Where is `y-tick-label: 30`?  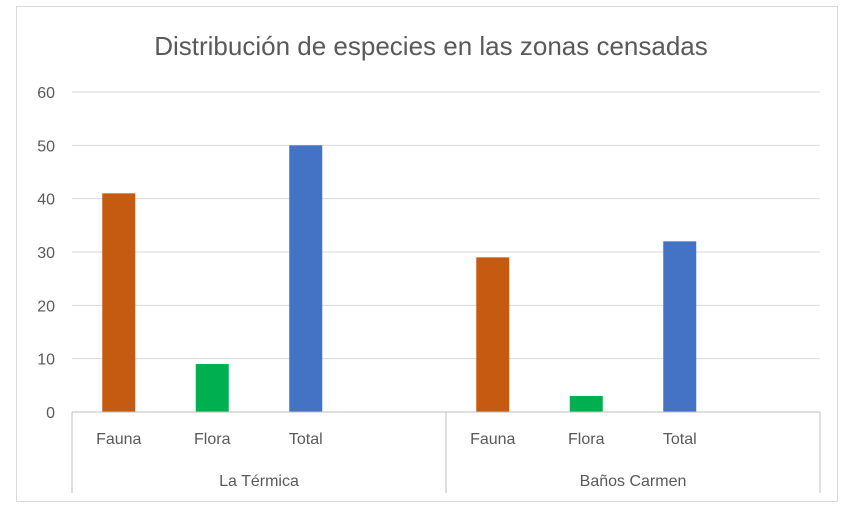
y-tick-label: 30 is located at coordinates (46, 253).